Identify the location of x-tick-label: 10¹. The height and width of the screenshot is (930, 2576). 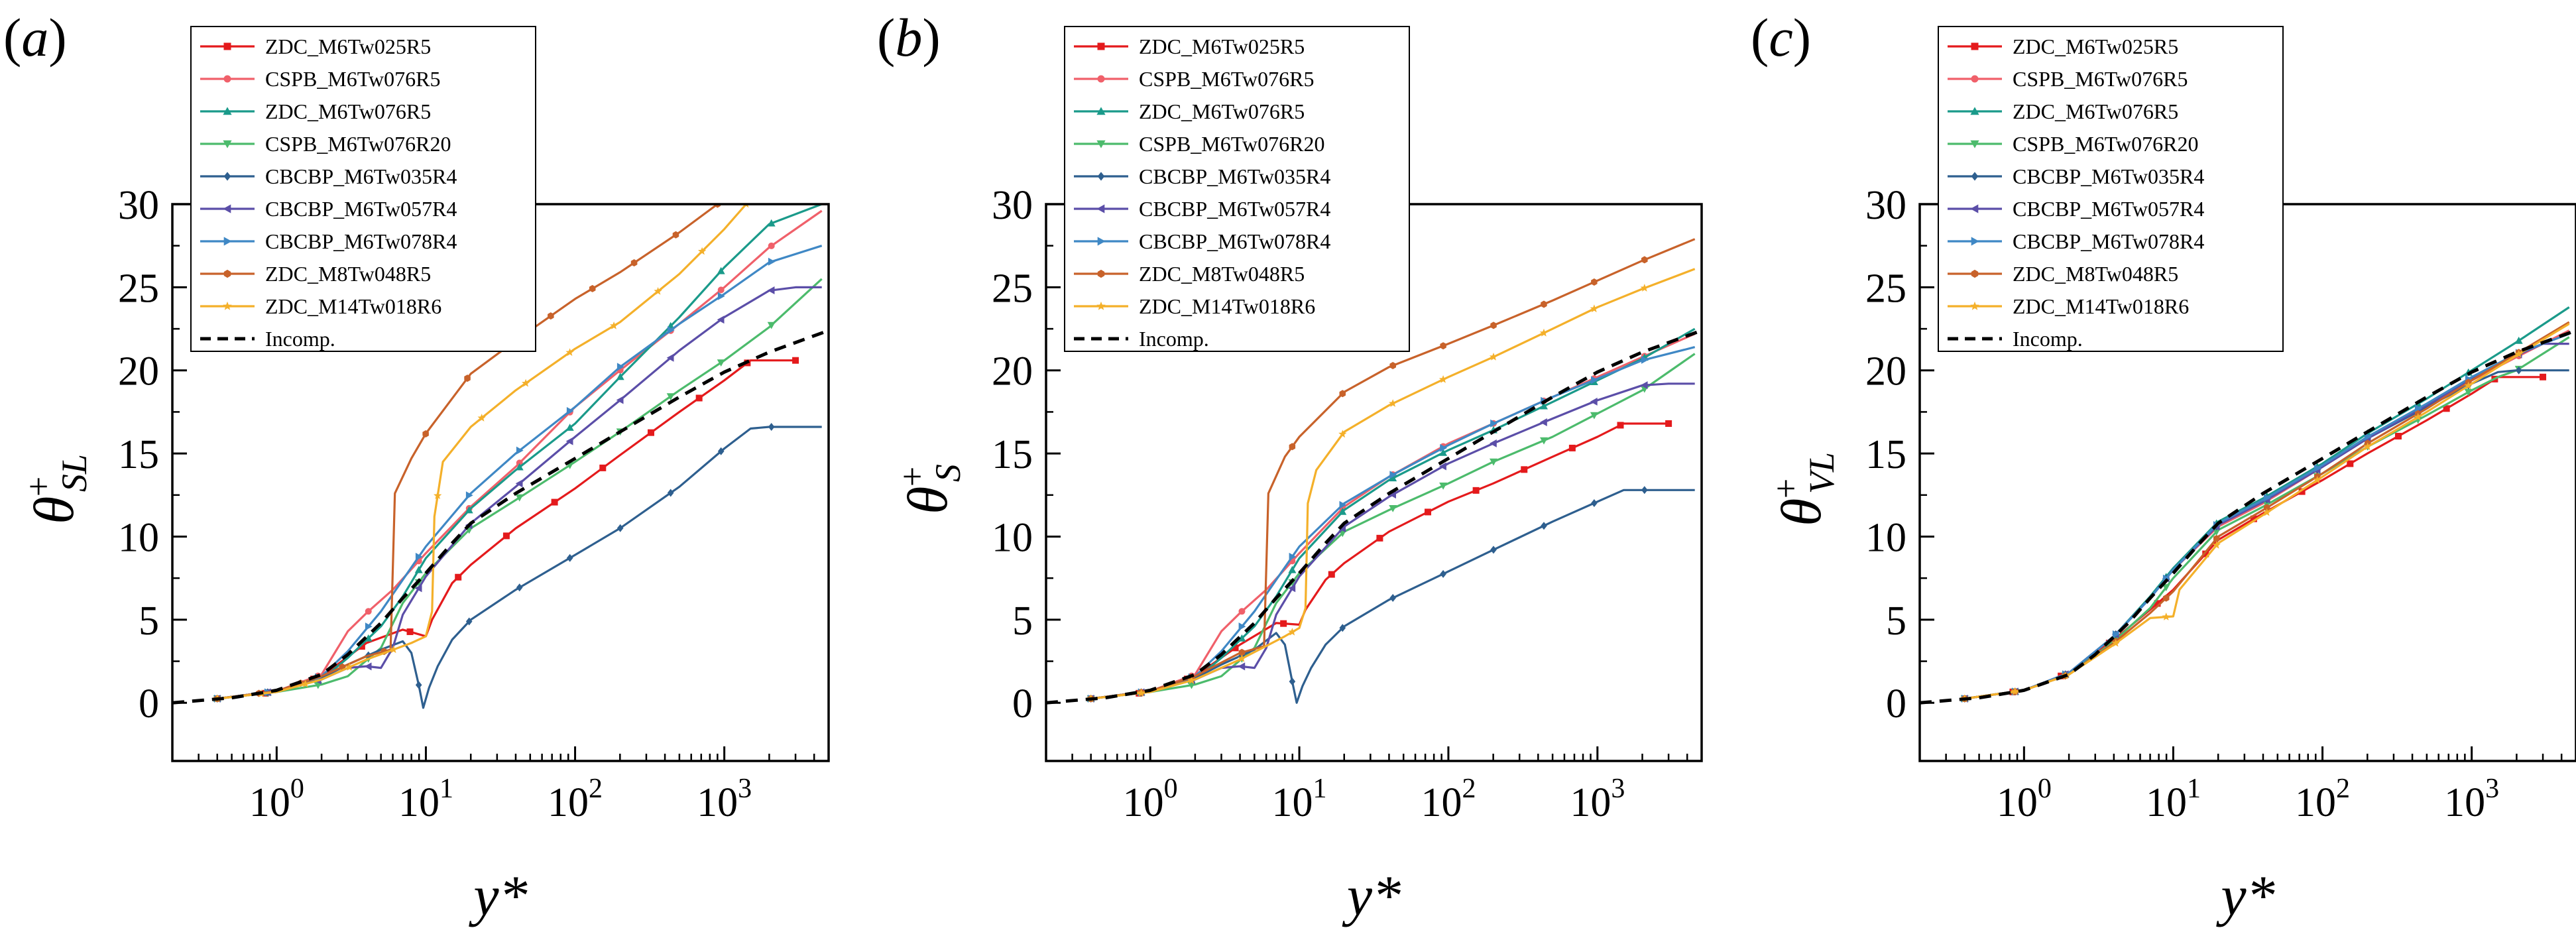
(1300, 799).